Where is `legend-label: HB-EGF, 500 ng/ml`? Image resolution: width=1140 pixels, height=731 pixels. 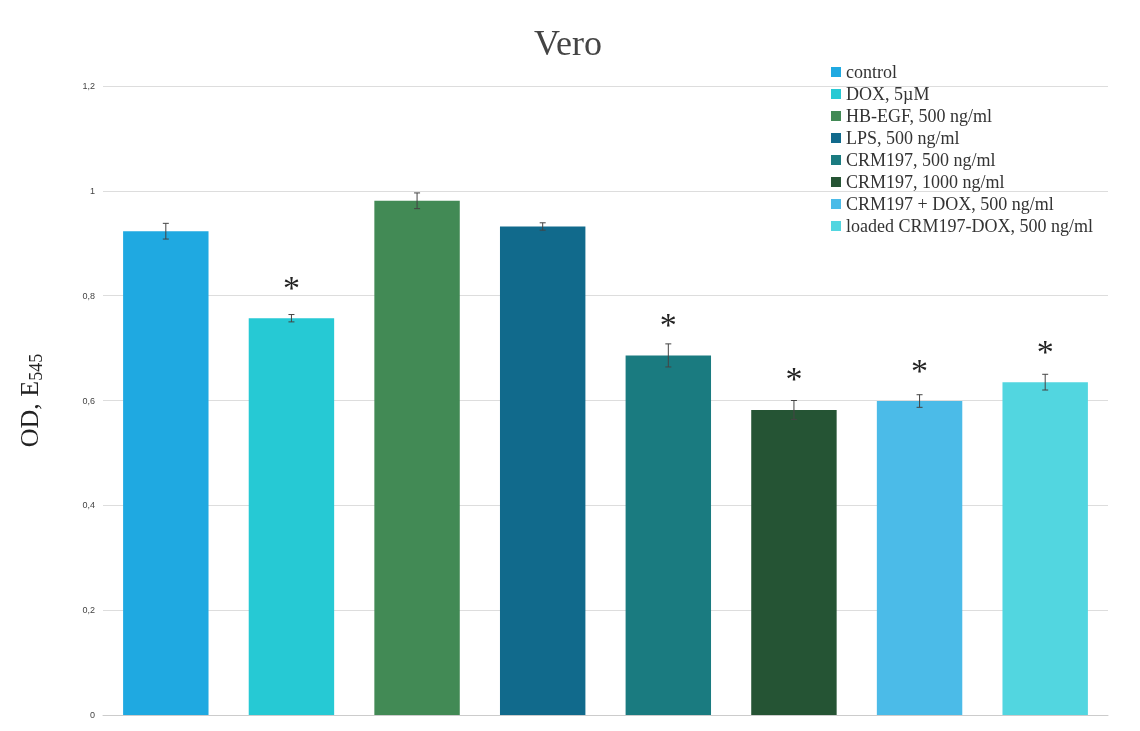 legend-label: HB-EGF, 500 ng/ml is located at coordinates (919, 116).